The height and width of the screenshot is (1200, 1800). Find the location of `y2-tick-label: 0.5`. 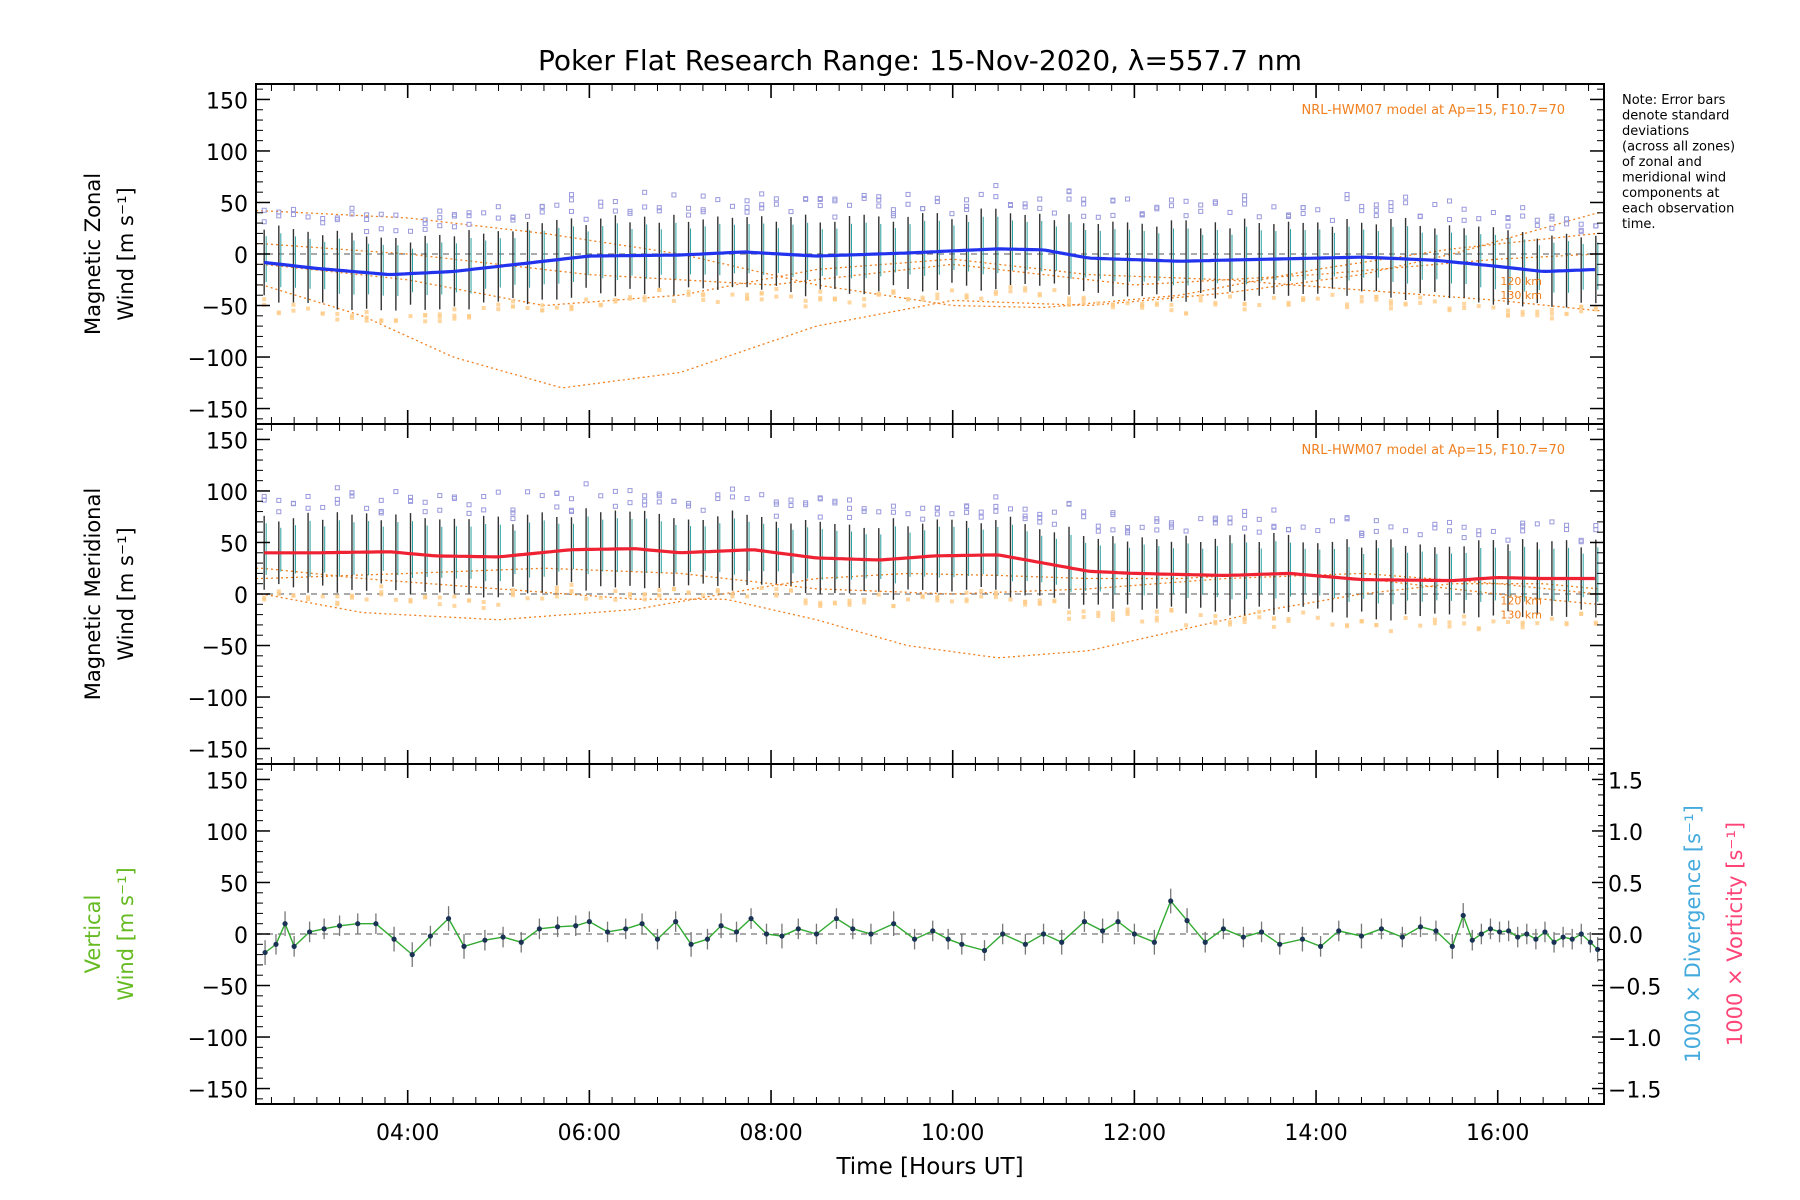

y2-tick-label: 0.5 is located at coordinates (1625, 884).